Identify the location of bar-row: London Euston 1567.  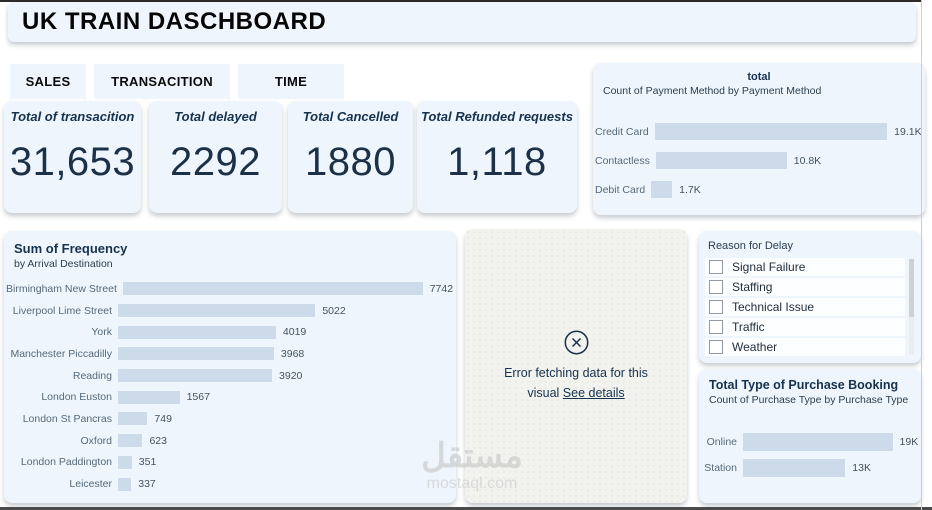
(231, 397).